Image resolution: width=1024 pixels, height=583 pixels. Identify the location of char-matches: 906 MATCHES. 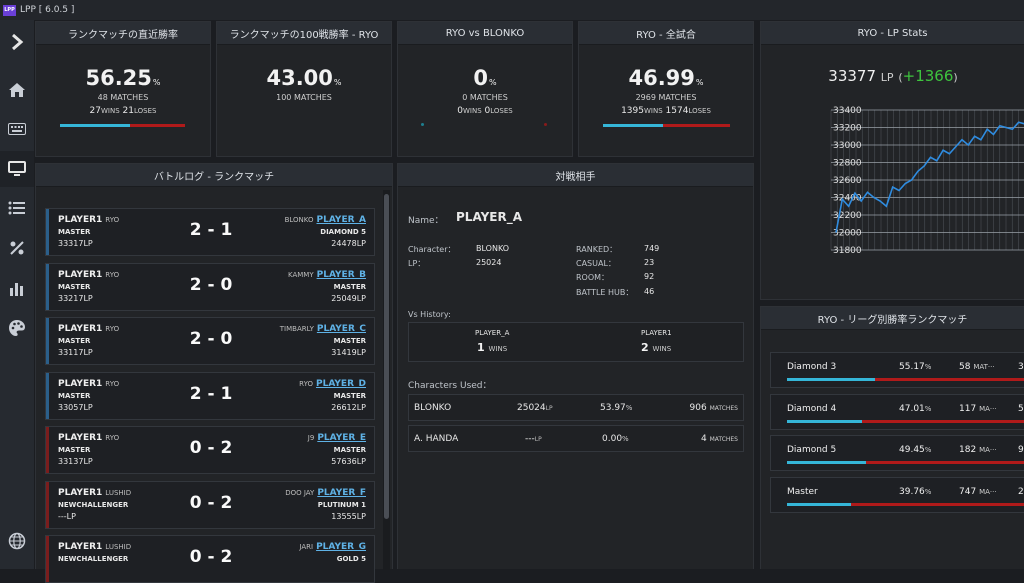
(714, 408).